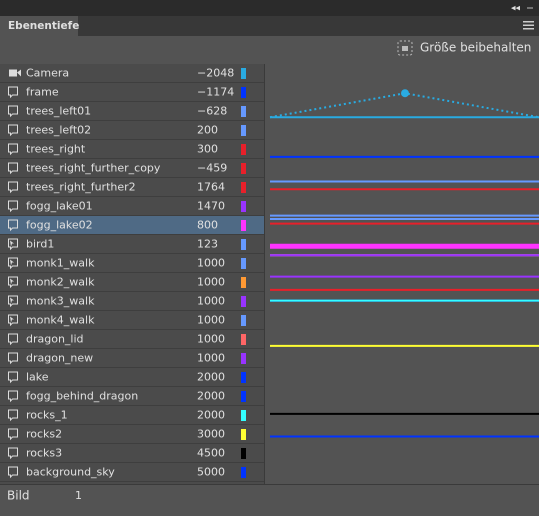 The image size is (539, 516). Describe the element at coordinates (132, 417) in the screenshot. I see `layer-row: rocks_1 2000` at that location.